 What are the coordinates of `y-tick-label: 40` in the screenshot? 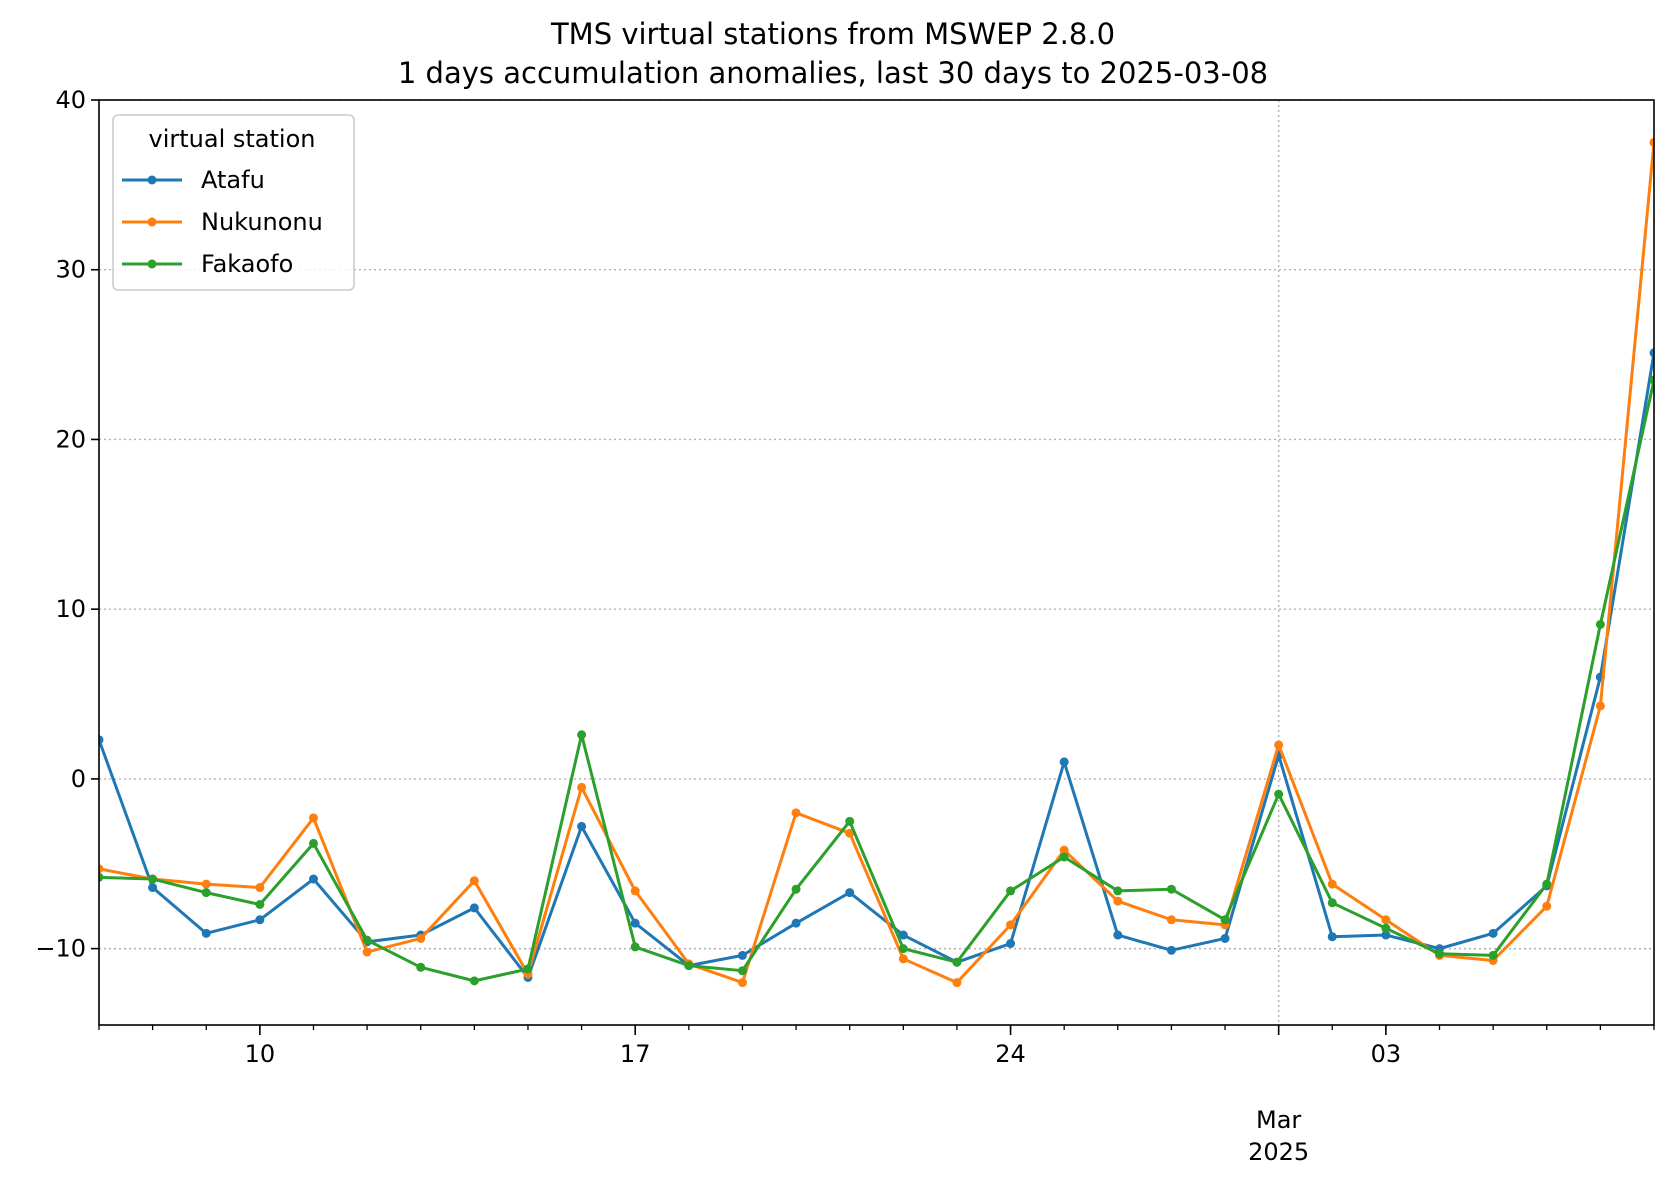 It's located at (70, 100).